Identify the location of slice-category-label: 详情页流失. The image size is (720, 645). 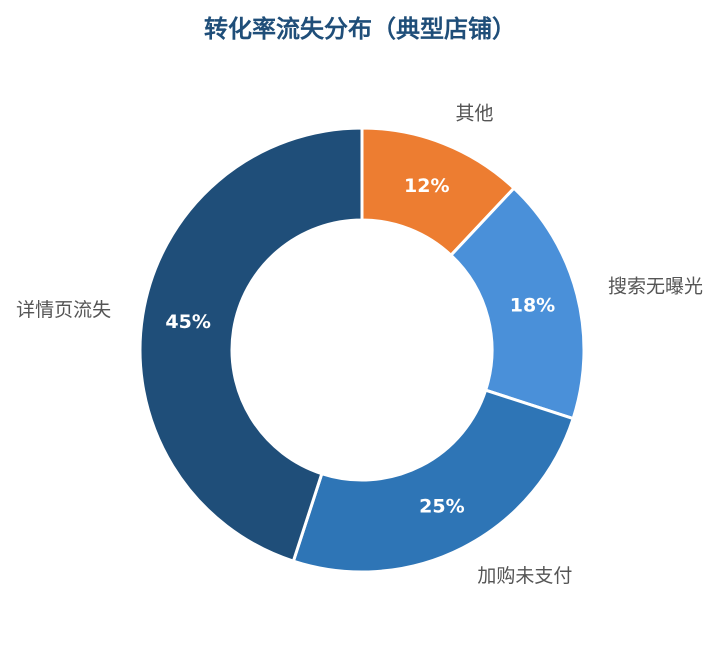
(63, 310).